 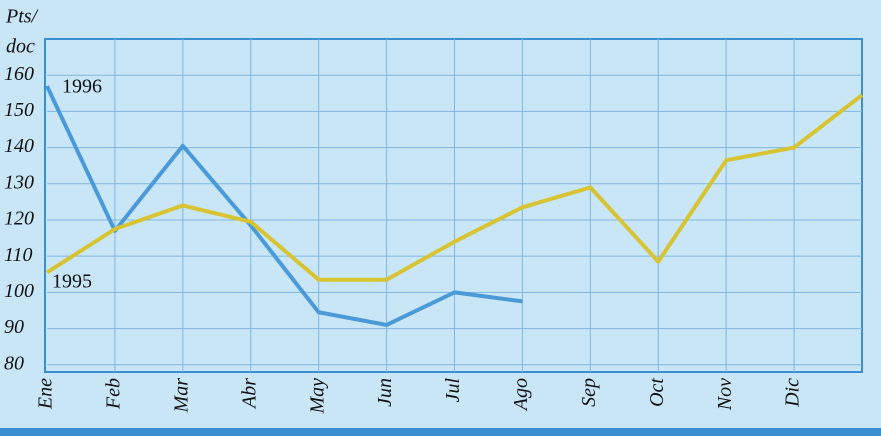 I want to click on y-tick-label: 120, so click(x=19, y=219).